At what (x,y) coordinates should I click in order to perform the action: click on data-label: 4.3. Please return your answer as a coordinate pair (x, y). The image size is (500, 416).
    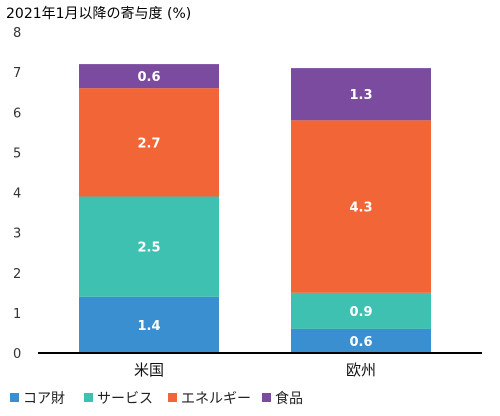
    Looking at the image, I should click on (360, 208).